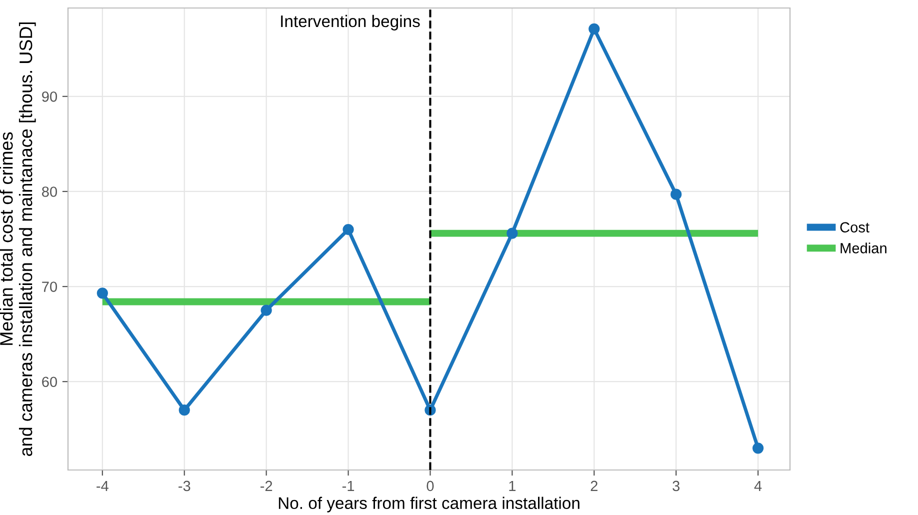  What do you see at coordinates (50, 287) in the screenshot?
I see `y-tick-label: 70` at bounding box center [50, 287].